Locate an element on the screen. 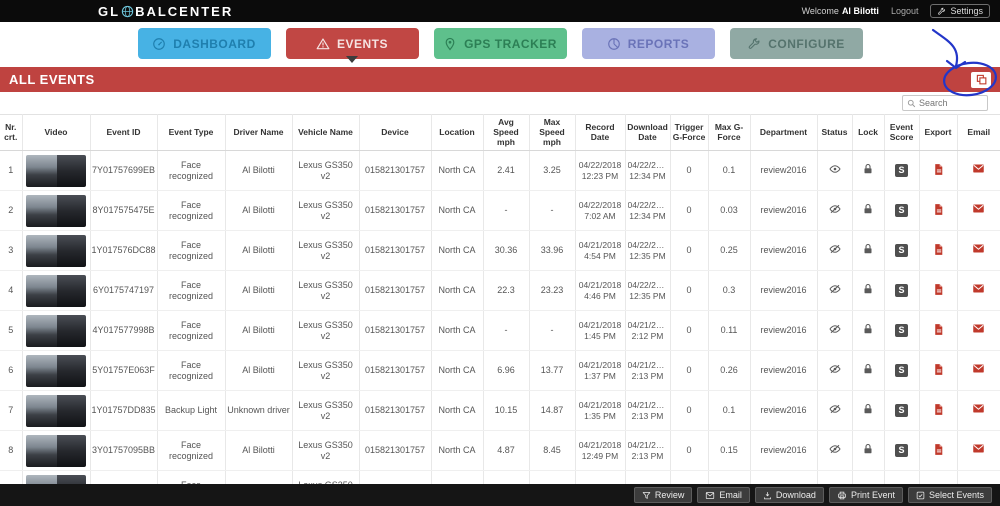  cell-nr: 5 is located at coordinates (11, 331).